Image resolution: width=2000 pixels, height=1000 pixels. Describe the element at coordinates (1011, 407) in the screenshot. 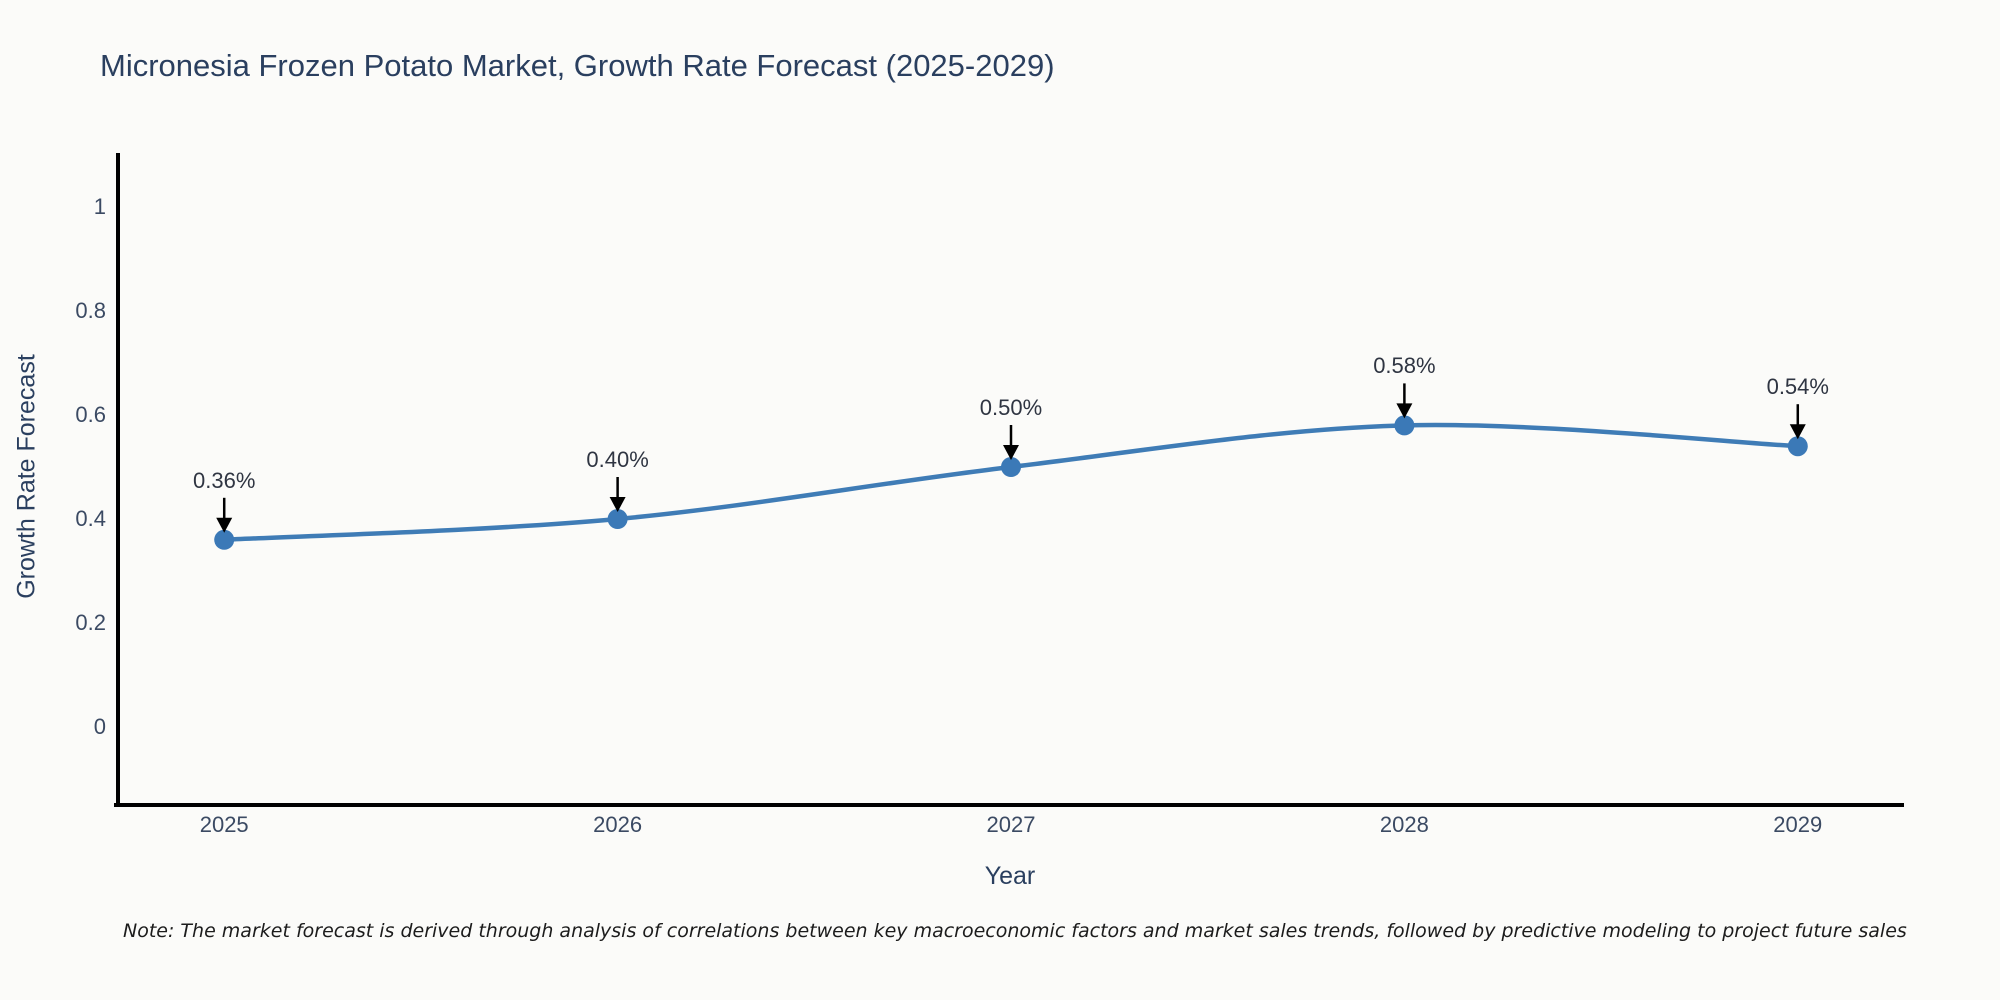

I see `point-value-label: 0.50%` at that location.